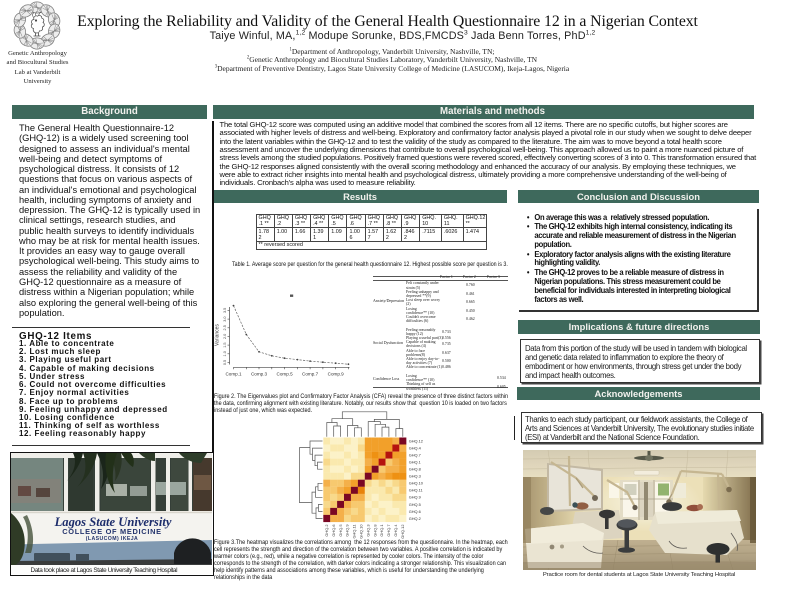 The image size is (786, 591). Describe the element at coordinates (225, 362) in the screenshot. I see `svg-text: 0.5` at that location.